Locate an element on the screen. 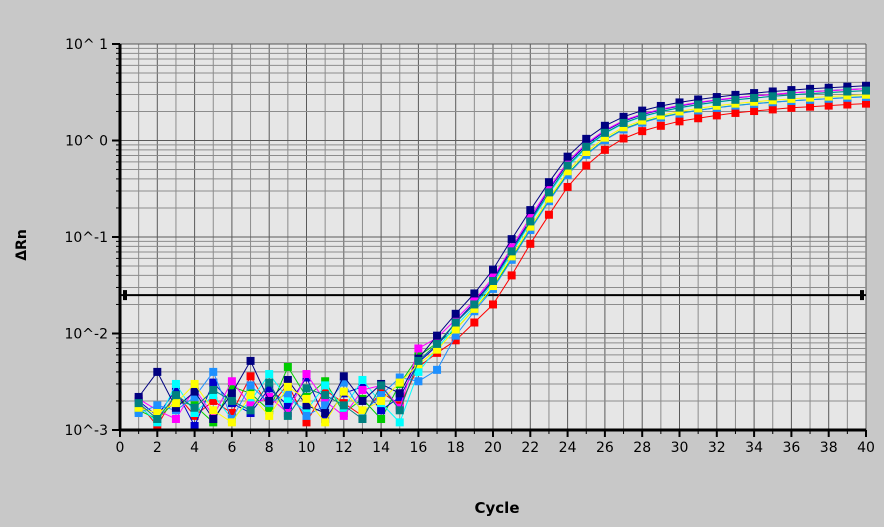 The height and width of the screenshot is (527, 884). y-tick-label: 10^-3 is located at coordinates (86, 431).